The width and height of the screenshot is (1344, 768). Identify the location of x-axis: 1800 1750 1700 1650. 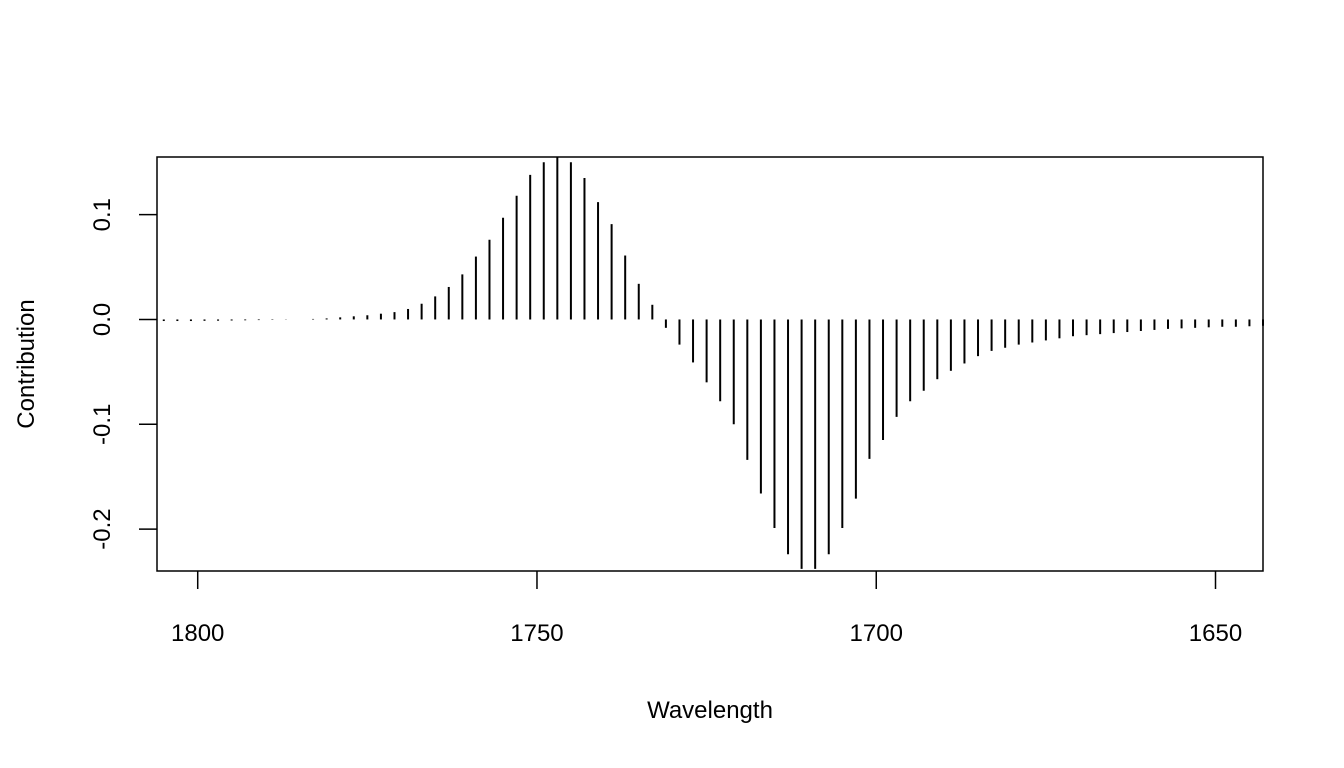
(706, 609).